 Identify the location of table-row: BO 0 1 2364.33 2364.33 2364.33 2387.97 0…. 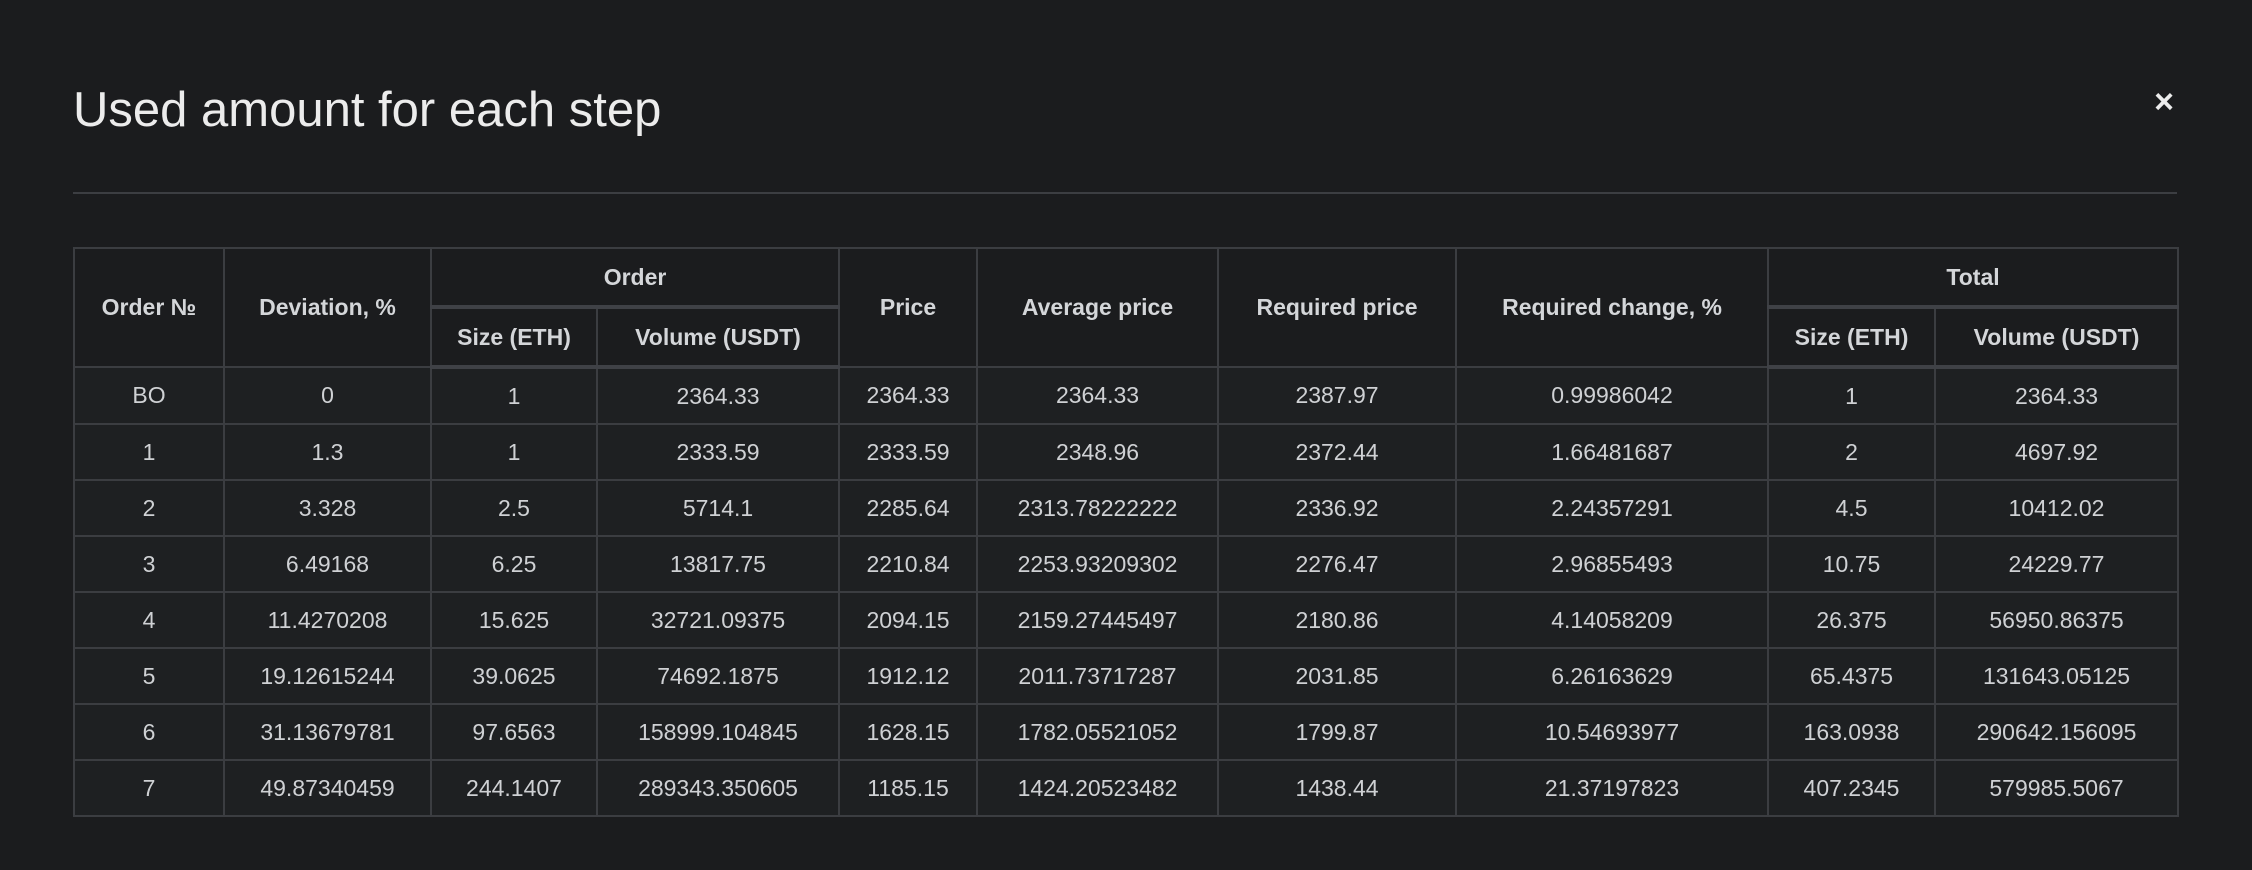
(1126, 395).